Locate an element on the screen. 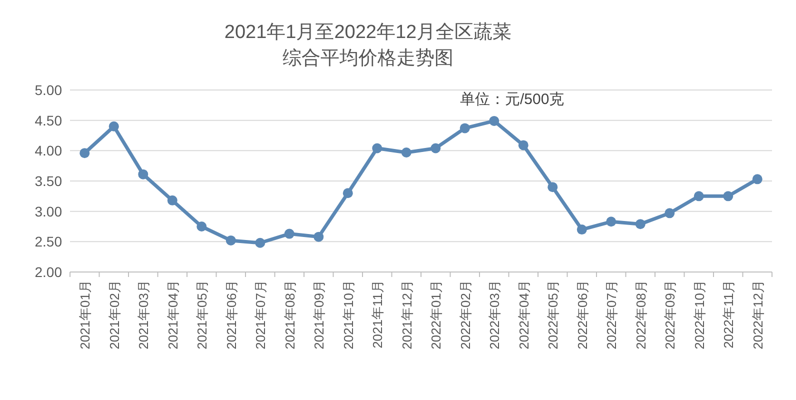 The height and width of the screenshot is (400, 796). y-tick-label: 2.50 is located at coordinates (48, 242).